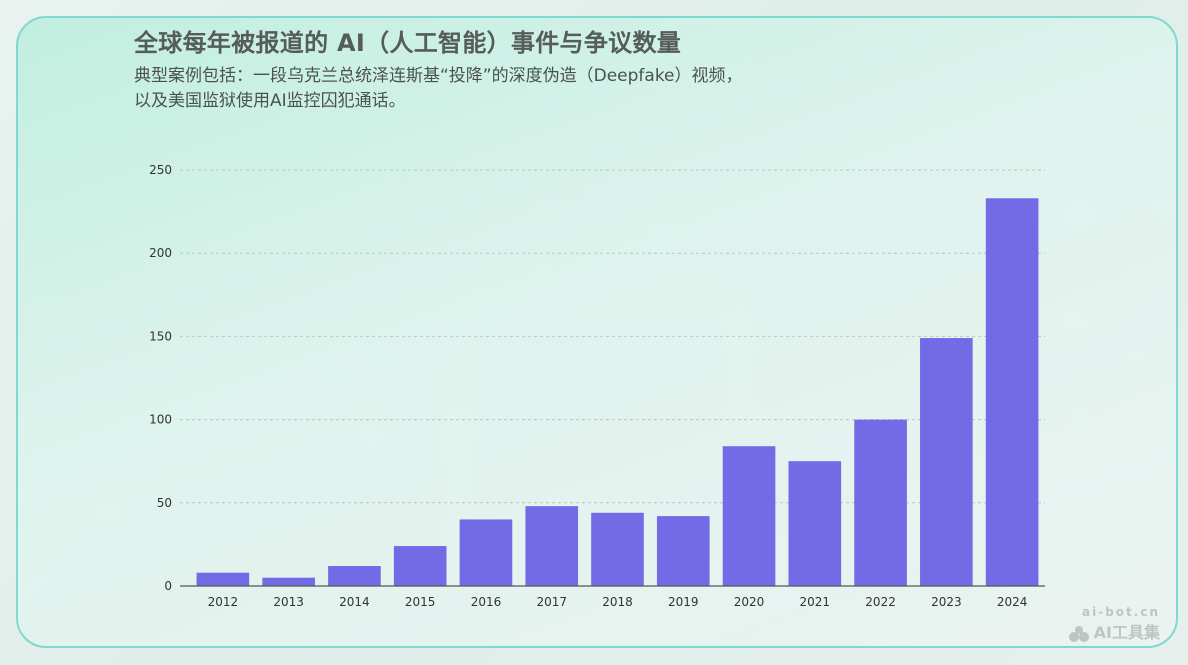 This screenshot has width=1188, height=665. What do you see at coordinates (1078, 633) in the screenshot?
I see `watermark-logo-icon` at bounding box center [1078, 633].